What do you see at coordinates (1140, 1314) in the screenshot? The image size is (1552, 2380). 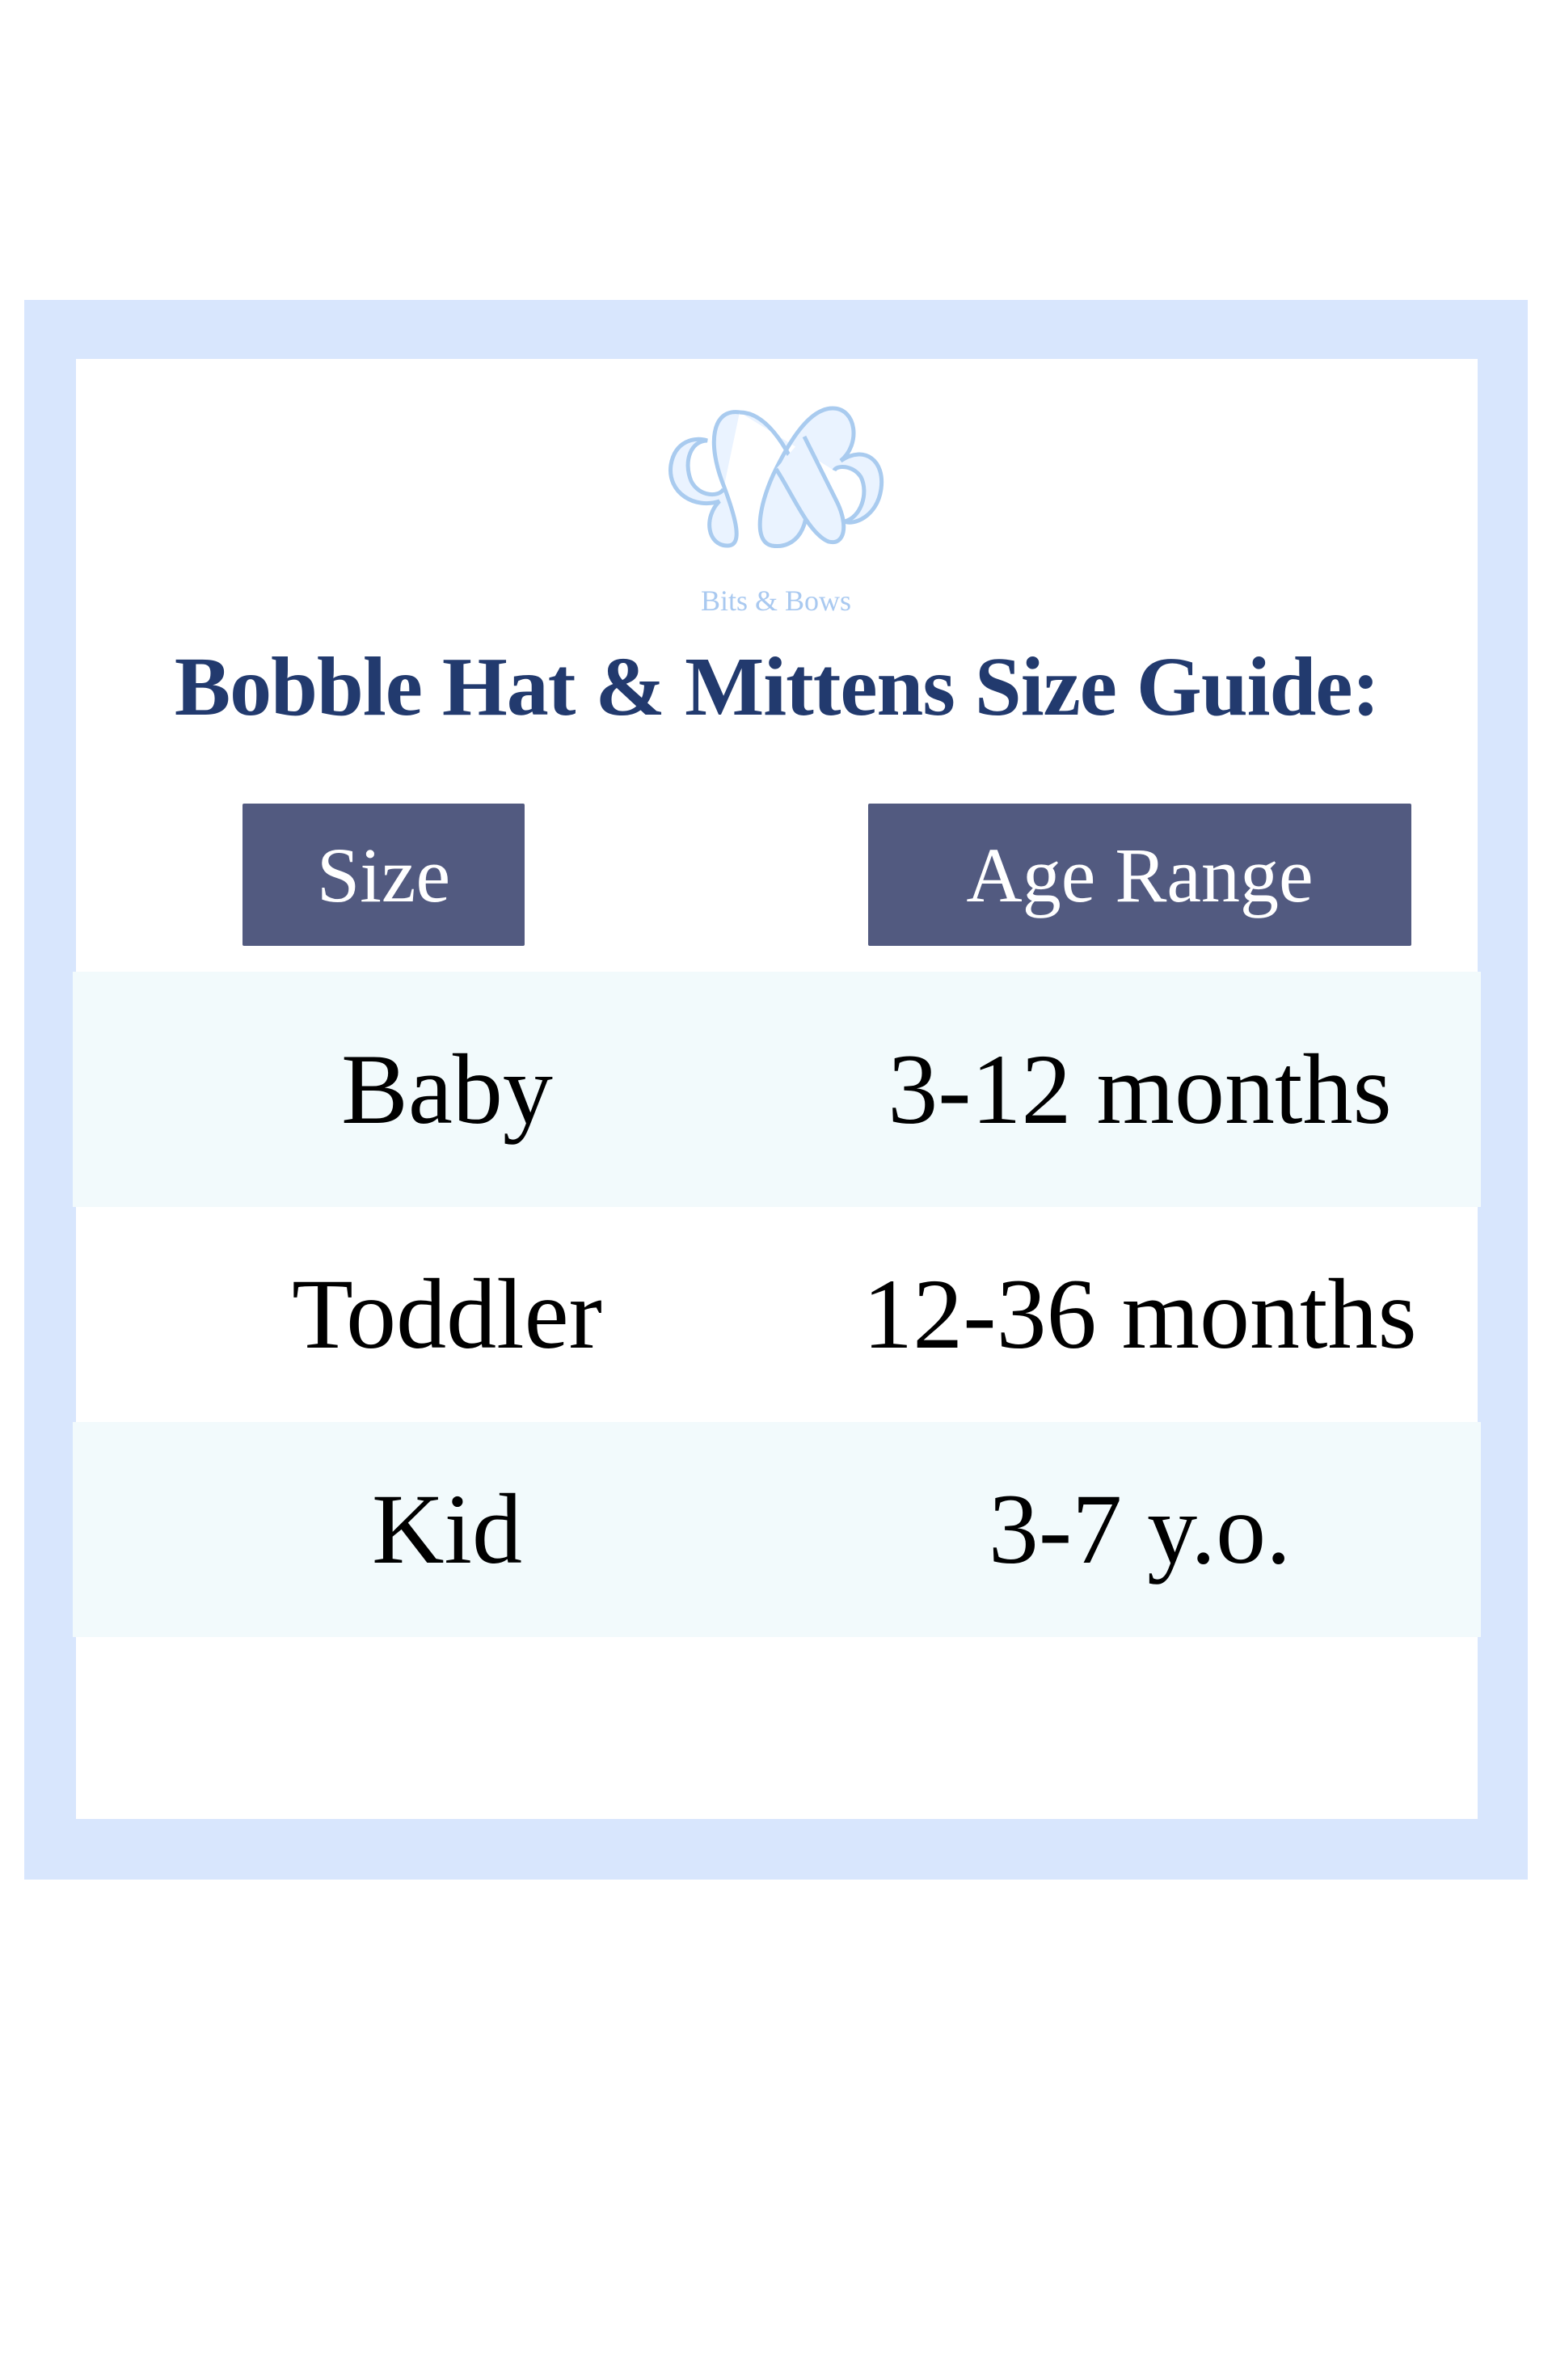 I see `age-cell: 12-36 months` at bounding box center [1140, 1314].